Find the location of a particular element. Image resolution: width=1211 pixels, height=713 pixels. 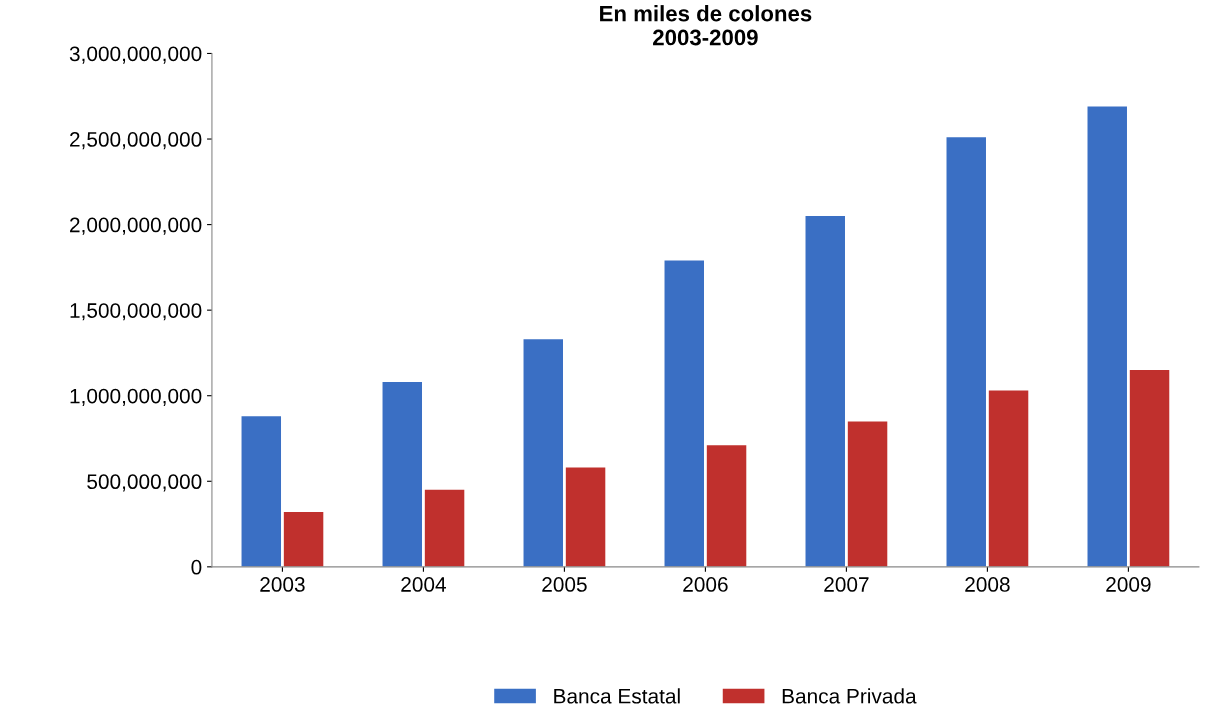

y-tick-label: 500,000,000 is located at coordinates (144, 483).